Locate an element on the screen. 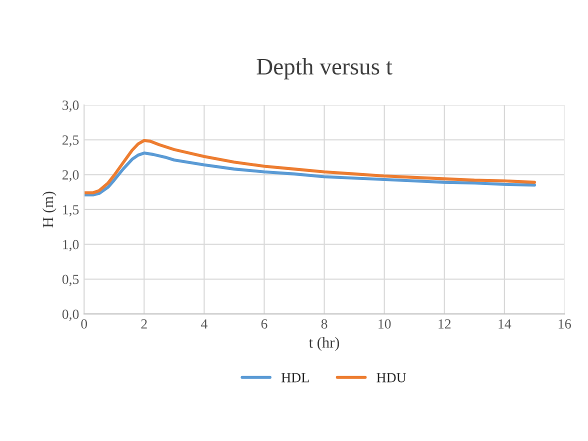  x-tick-label: 6 is located at coordinates (264, 324).